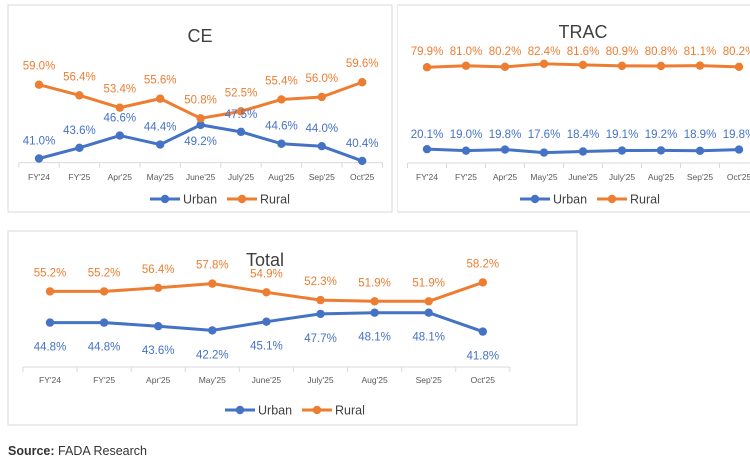  What do you see at coordinates (505, 135) in the screenshot?
I see `data-label-urban: 19.8%` at bounding box center [505, 135].